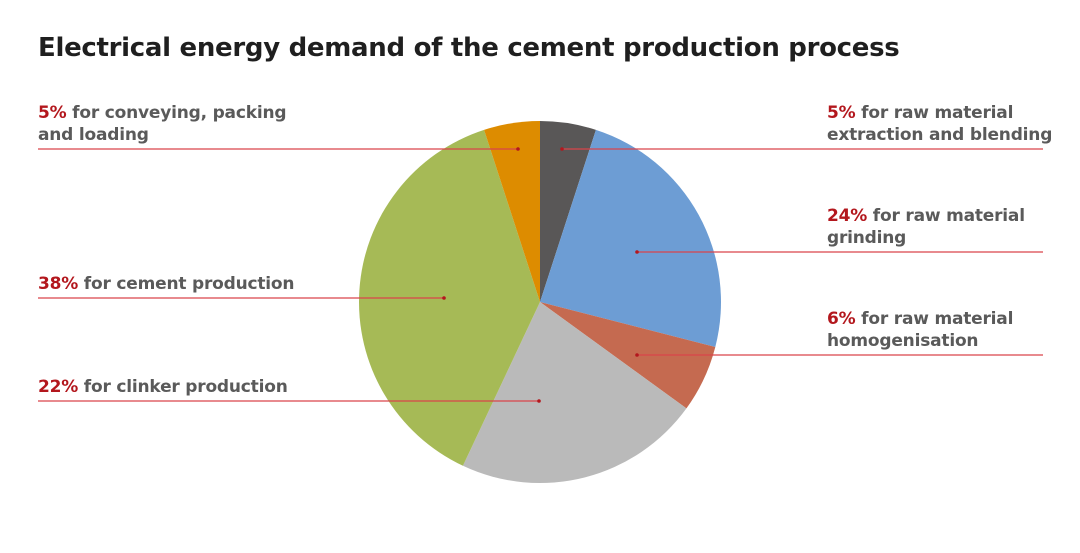  I want to click on label-text-line2: homogenisation, so click(903, 341).